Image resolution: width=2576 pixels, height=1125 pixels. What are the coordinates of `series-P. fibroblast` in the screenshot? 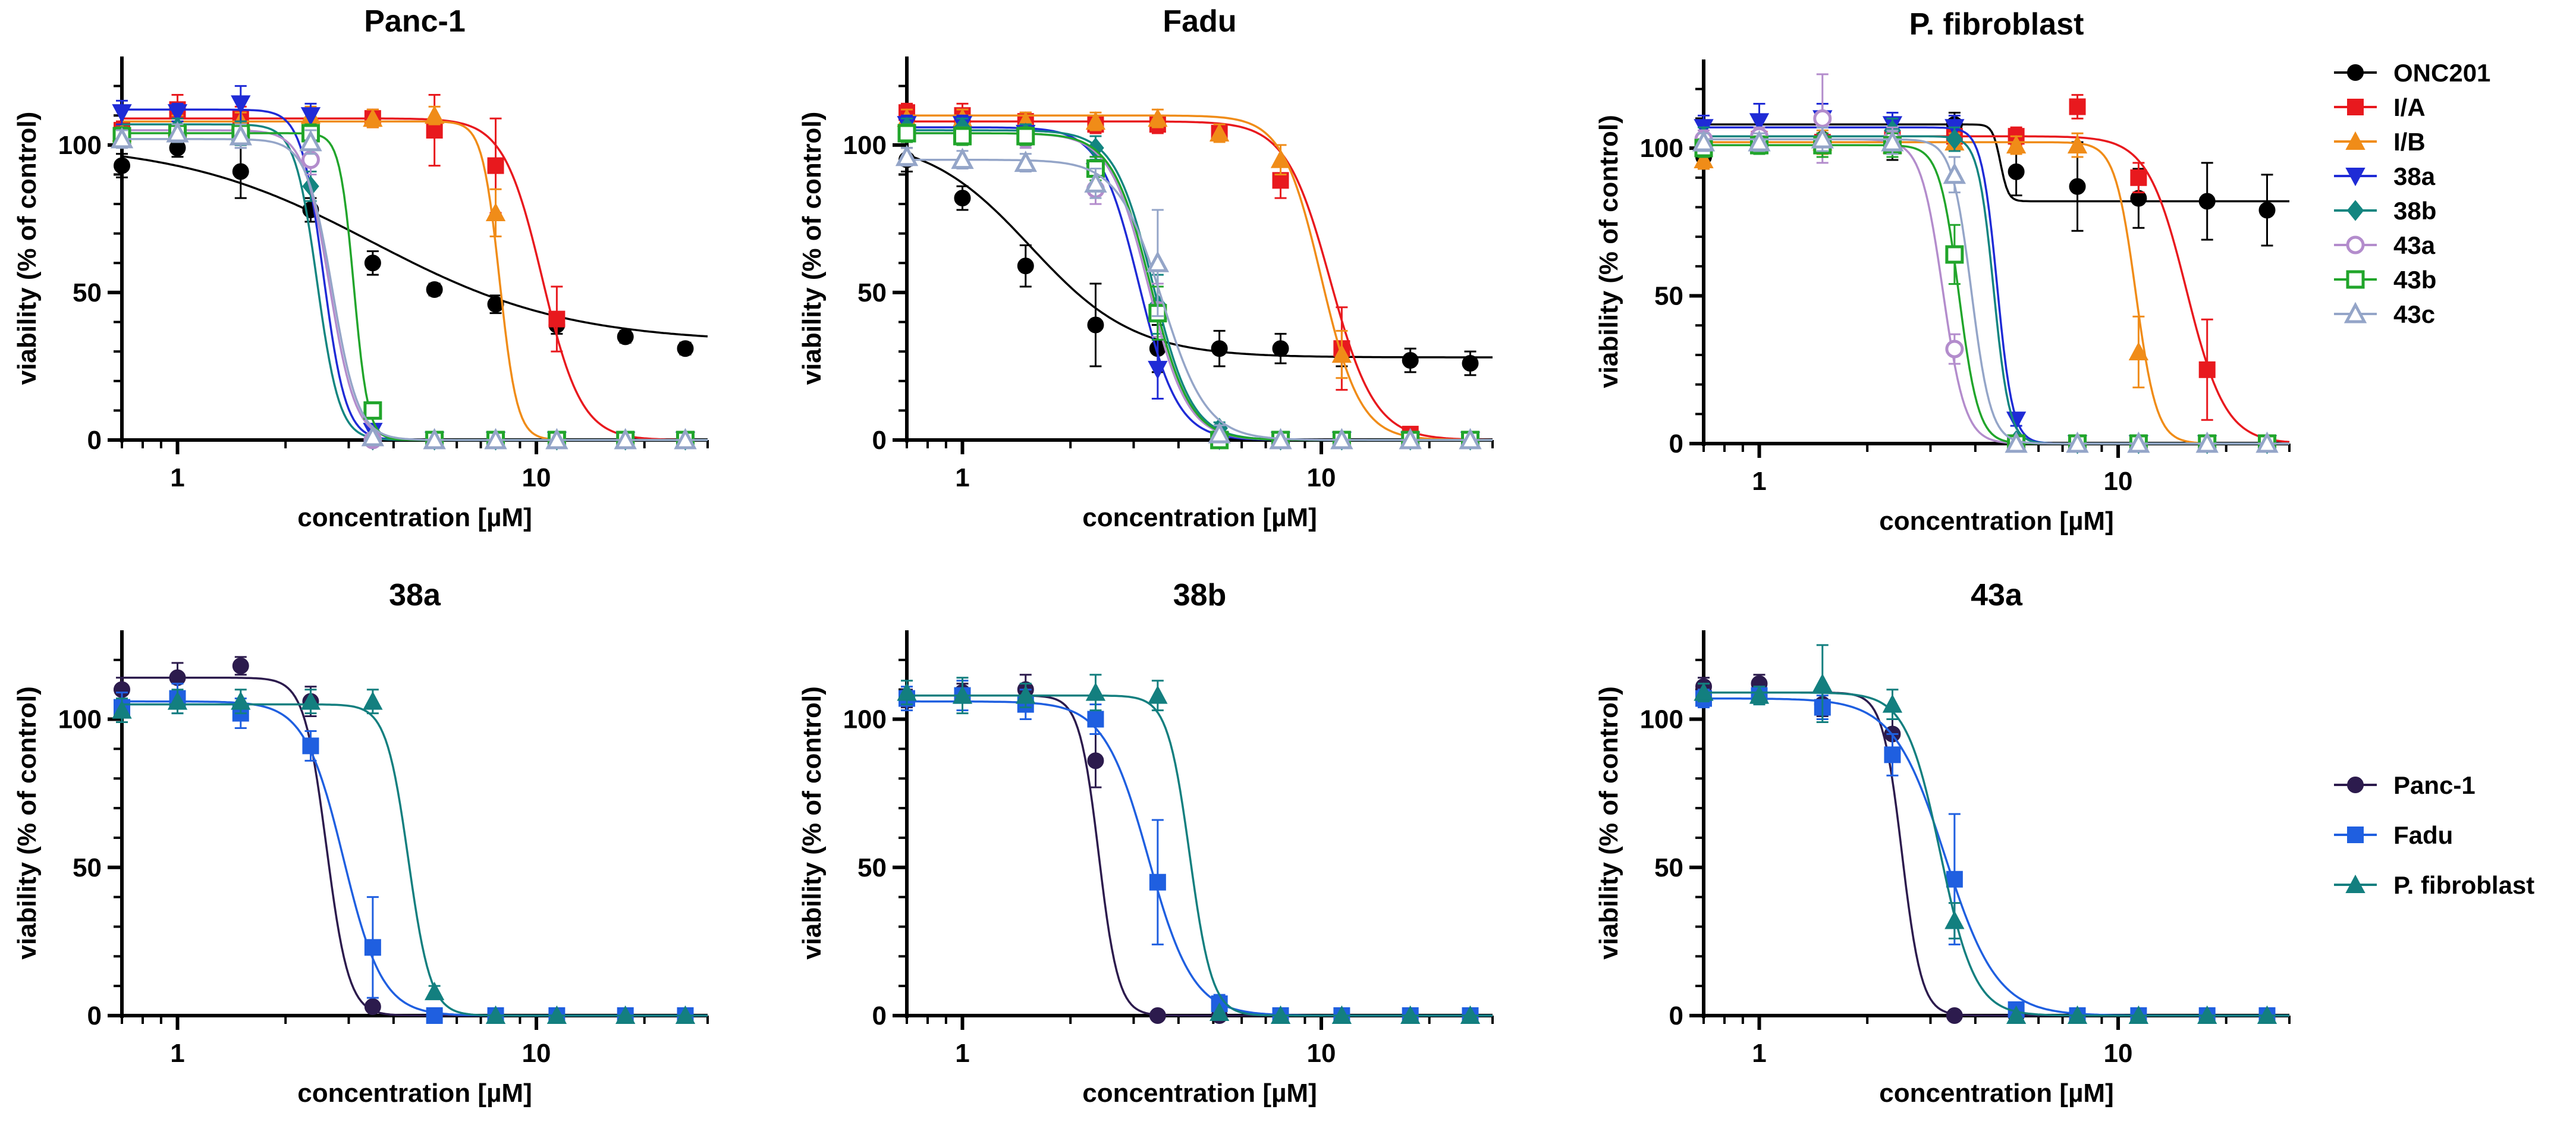 It's located at (410, 857).